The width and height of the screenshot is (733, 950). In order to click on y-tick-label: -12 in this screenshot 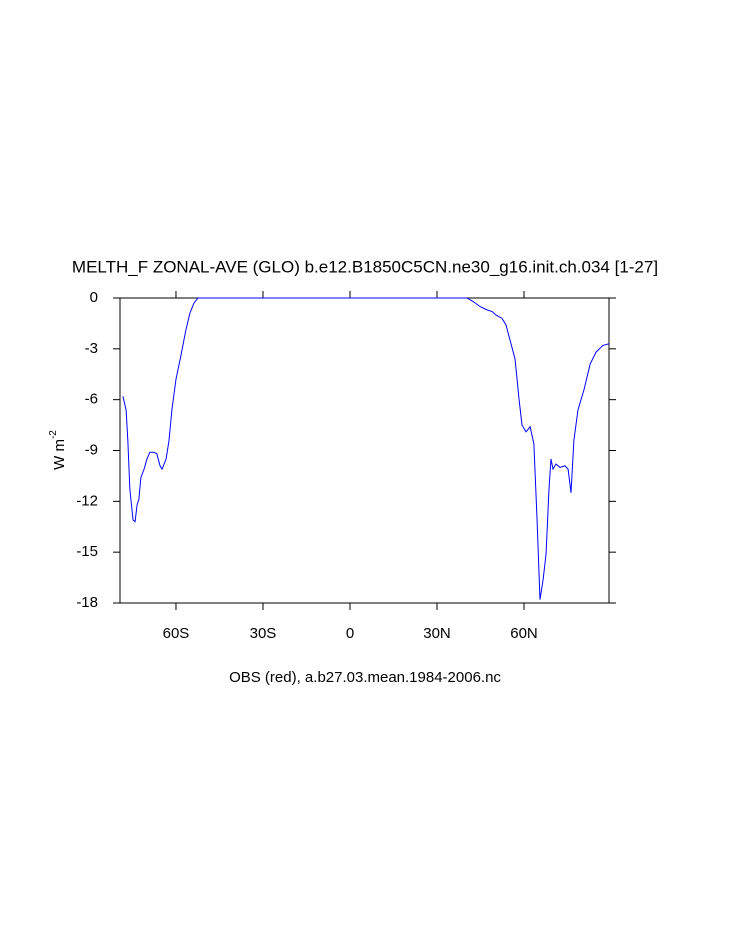, I will do `click(87, 500)`.